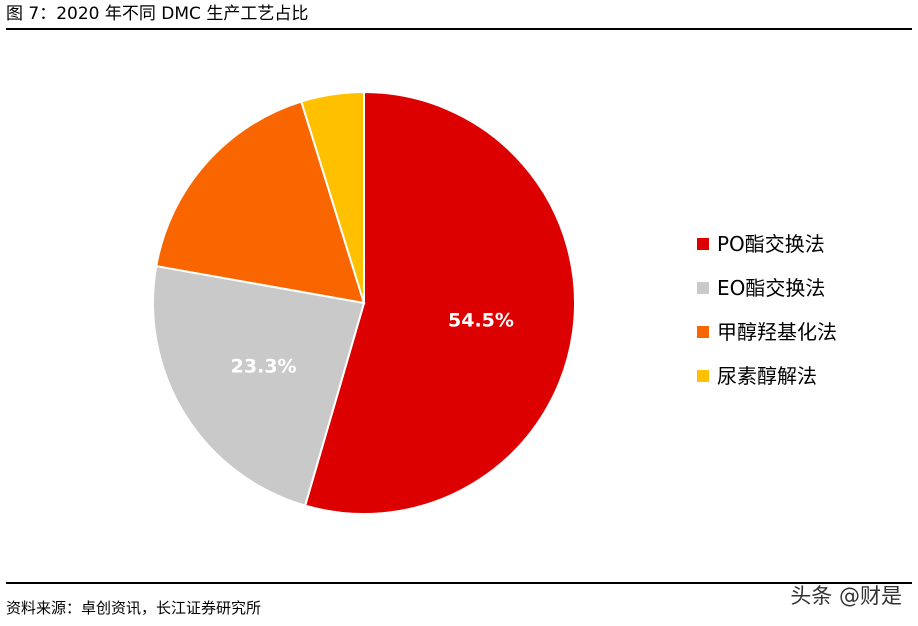 The image size is (918, 626). Describe the element at coordinates (372, 344) in the screenshot. I see `pie-data-labels: 54.5% 23.3%` at that location.